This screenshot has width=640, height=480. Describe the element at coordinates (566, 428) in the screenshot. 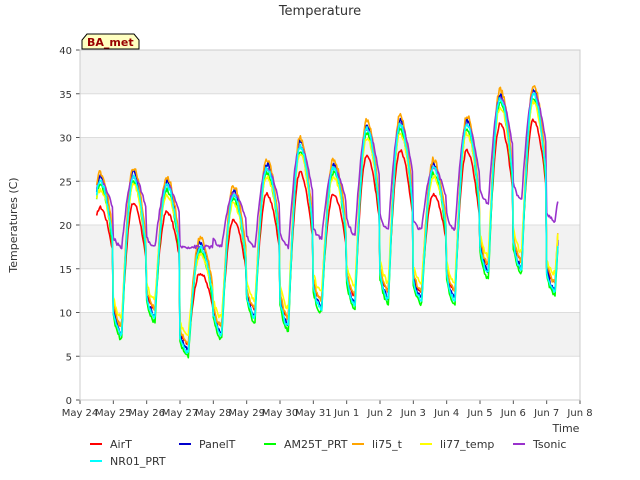

I see `x-axis-label: Time` at that location.